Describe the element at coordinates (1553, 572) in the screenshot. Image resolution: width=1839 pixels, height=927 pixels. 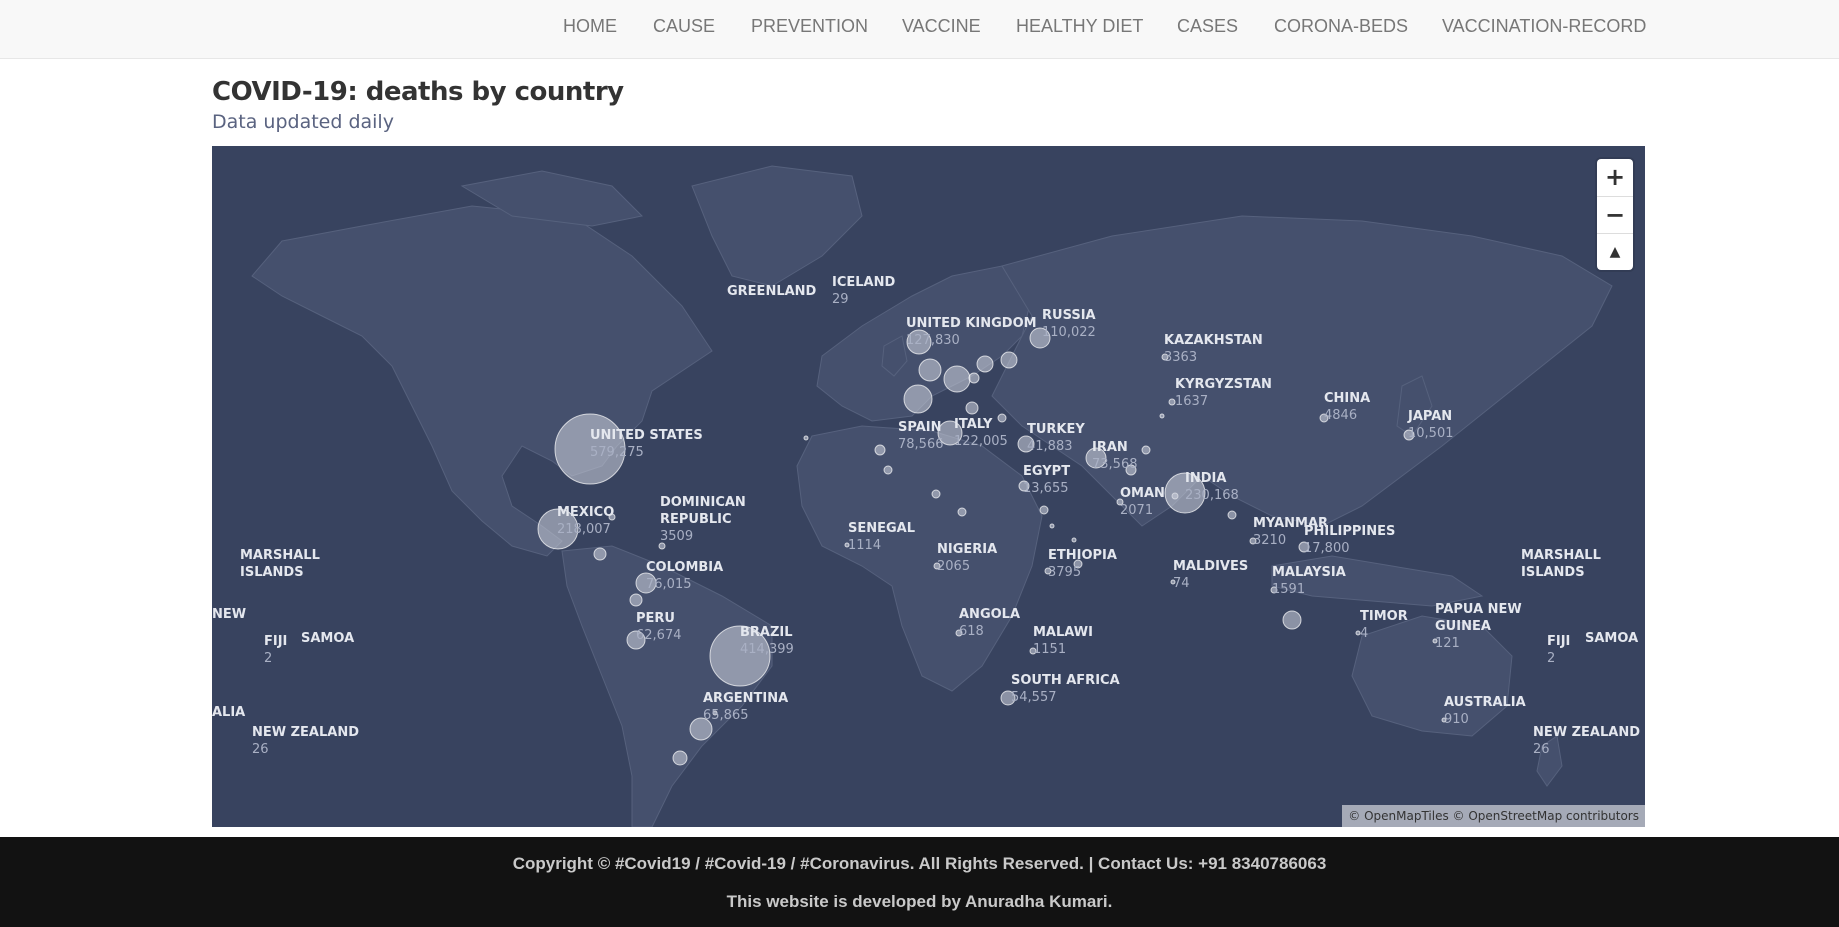
I see `country-label: ISLANDS` at that location.